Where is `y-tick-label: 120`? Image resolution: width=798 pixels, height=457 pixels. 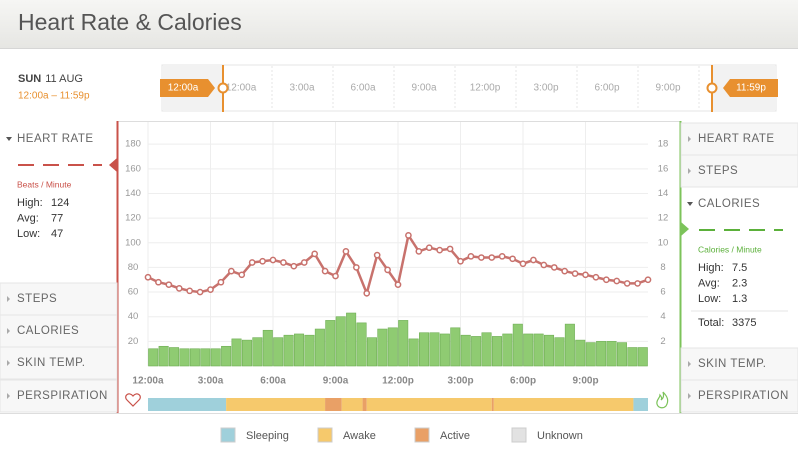 y-tick-label: 120 is located at coordinates (133, 218).